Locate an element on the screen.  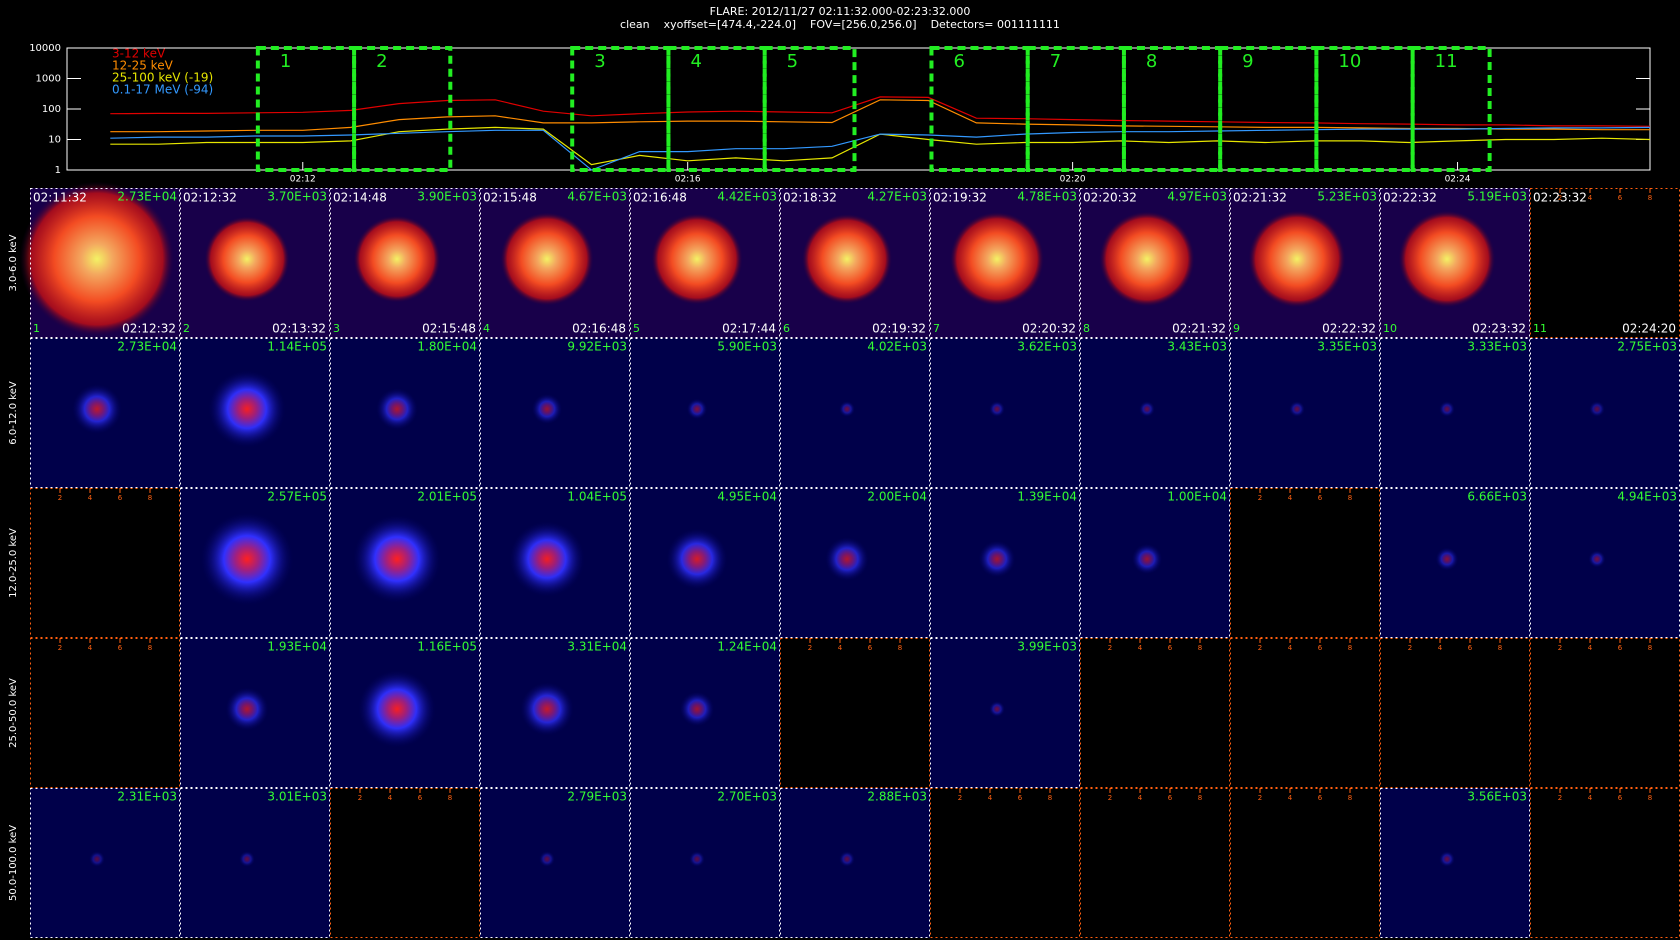
y-tick-label: 10 is located at coordinates (54, 140).